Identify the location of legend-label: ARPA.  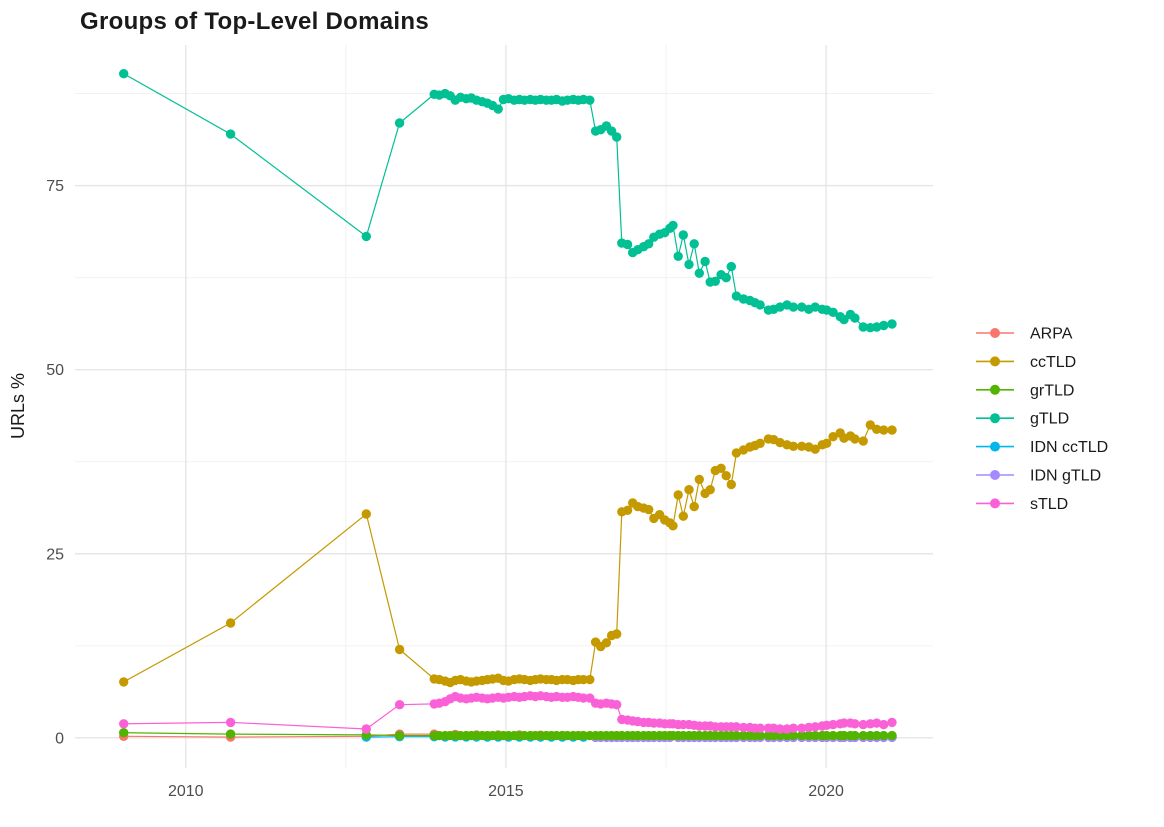
(1051, 334).